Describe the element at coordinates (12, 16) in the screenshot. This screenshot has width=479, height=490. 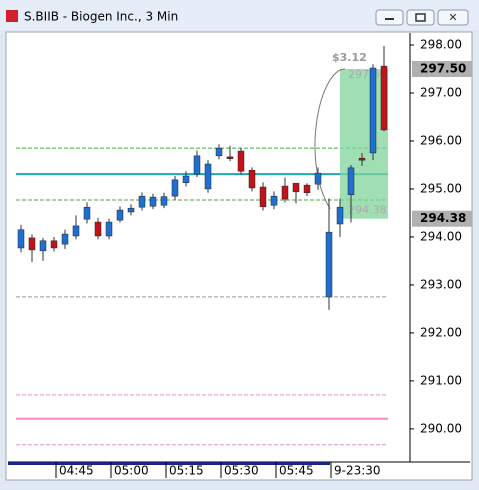
I see `app-icon` at that location.